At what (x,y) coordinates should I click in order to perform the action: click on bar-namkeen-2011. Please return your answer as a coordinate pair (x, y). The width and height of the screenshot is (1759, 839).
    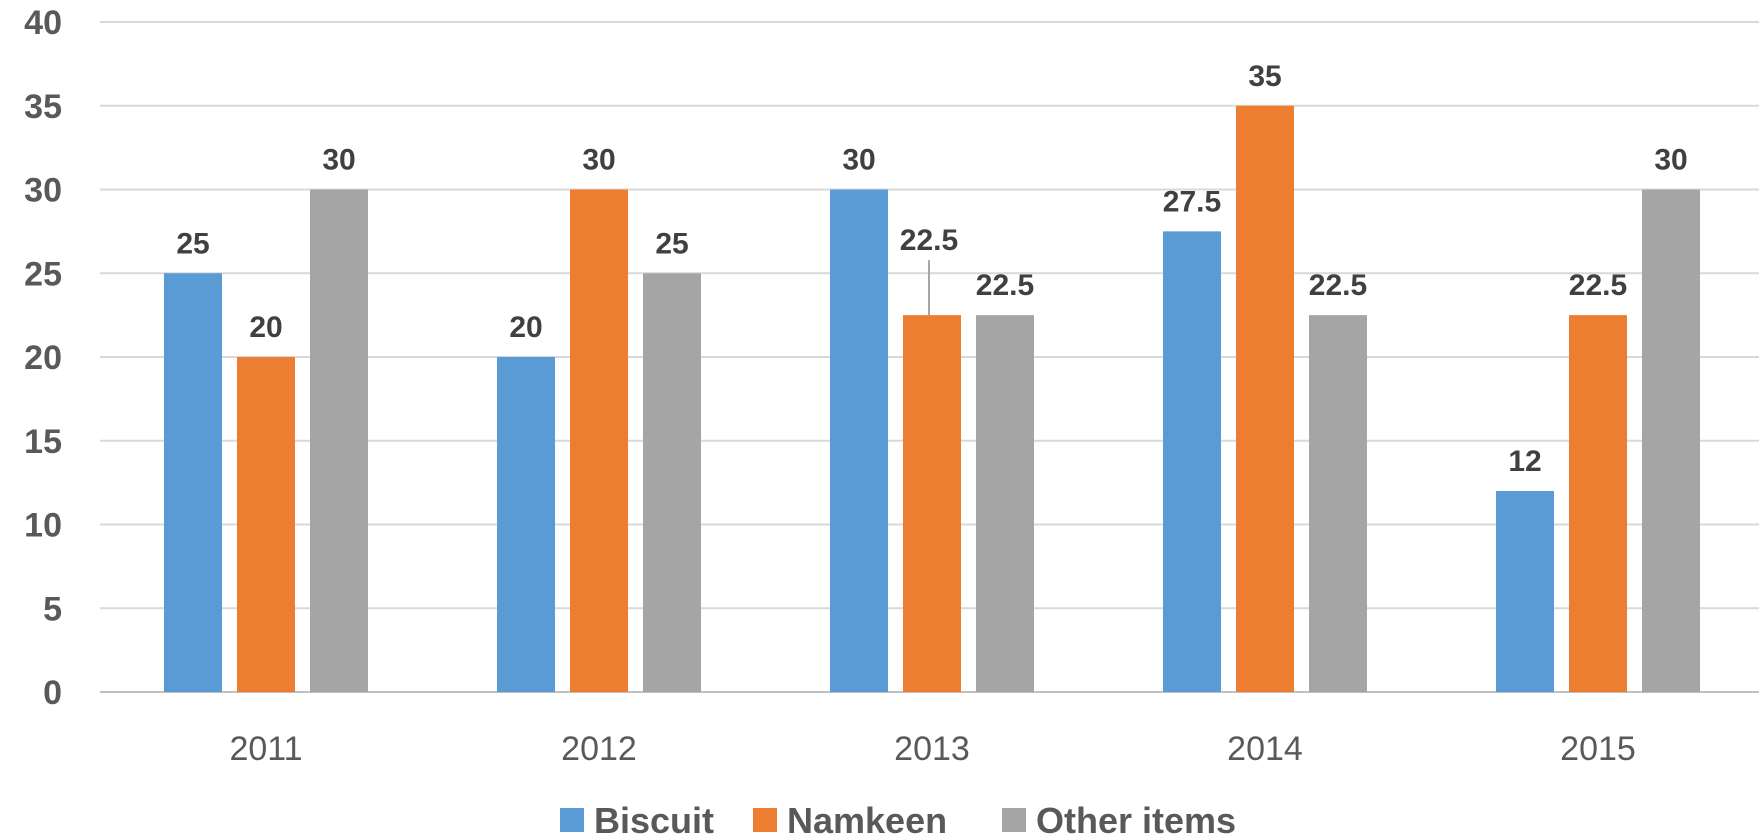
    Looking at the image, I should click on (266, 524).